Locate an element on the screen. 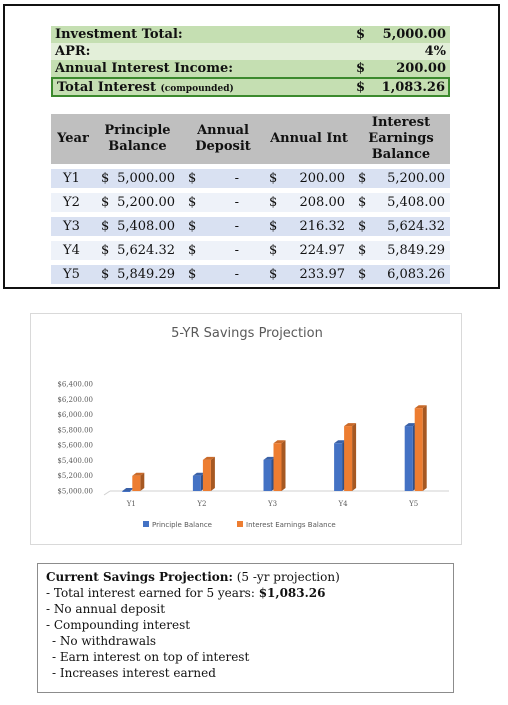 This screenshot has height=705, width=508. cell-year: Y3 is located at coordinates (71, 226).